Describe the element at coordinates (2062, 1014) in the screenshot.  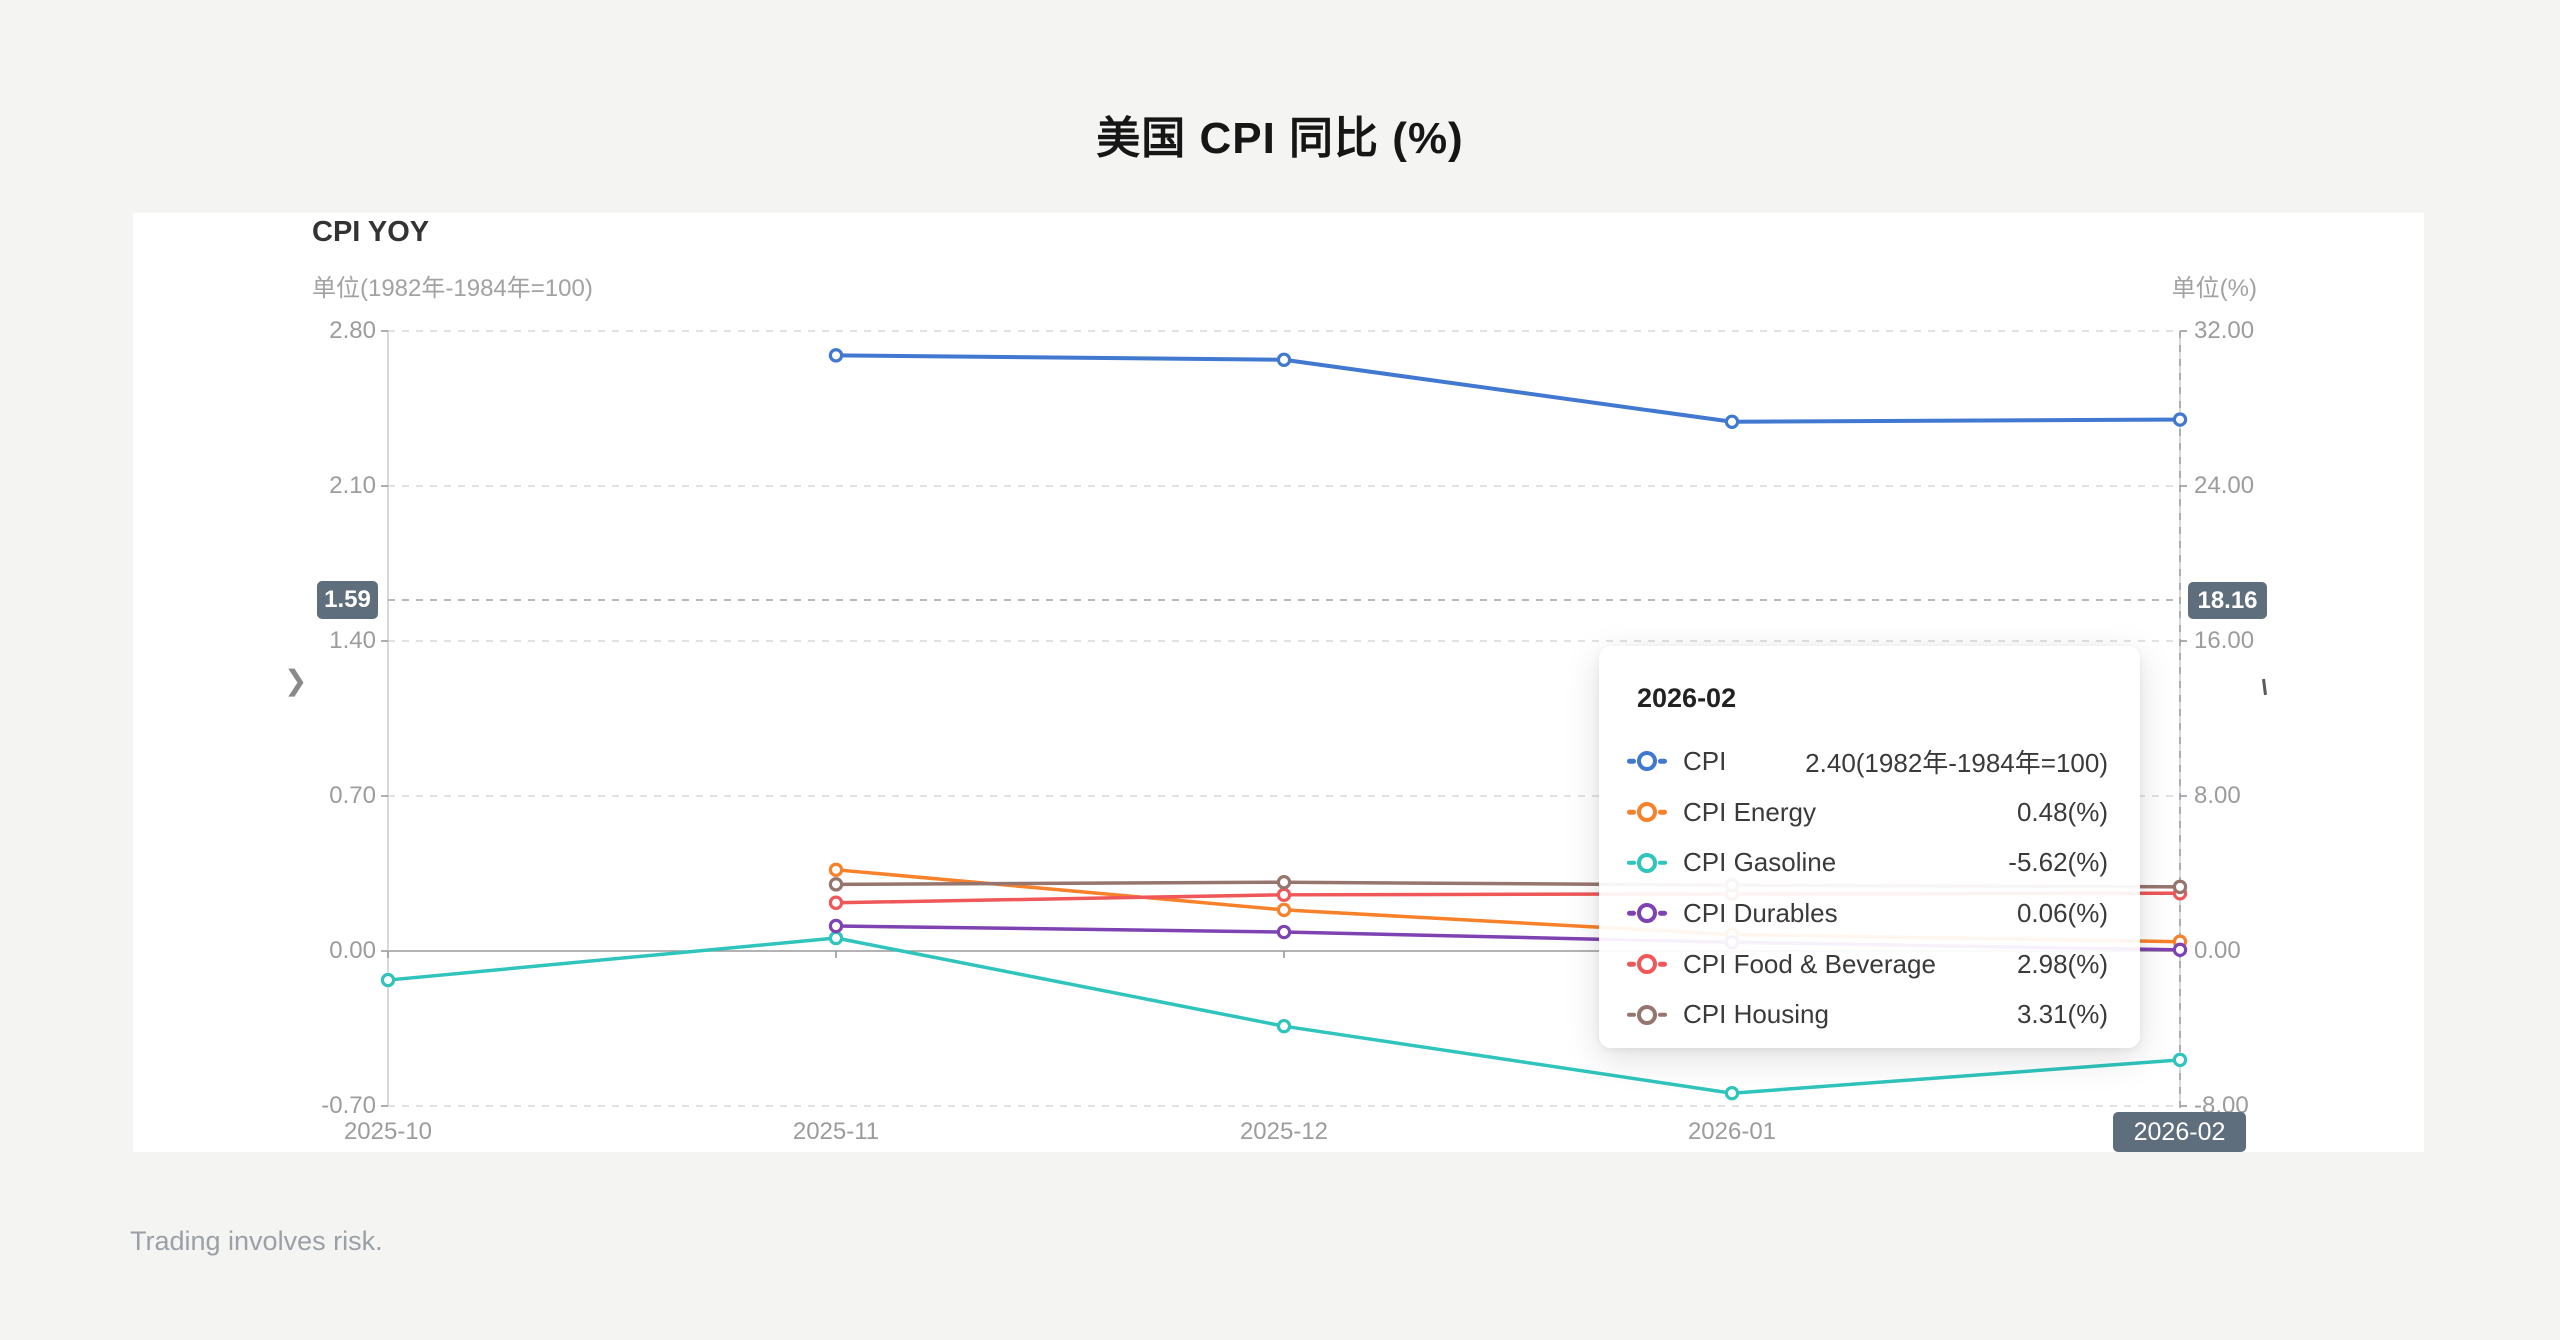
I see `series-value: 3.31(%)` at that location.